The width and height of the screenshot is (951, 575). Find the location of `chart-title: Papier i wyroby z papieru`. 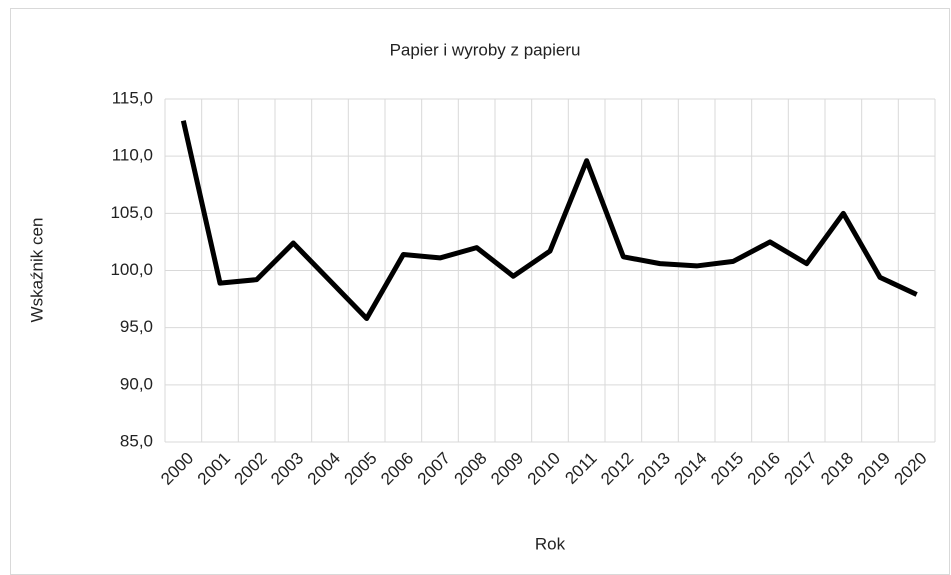

chart-title: Papier i wyroby z papieru is located at coordinates (485, 49).